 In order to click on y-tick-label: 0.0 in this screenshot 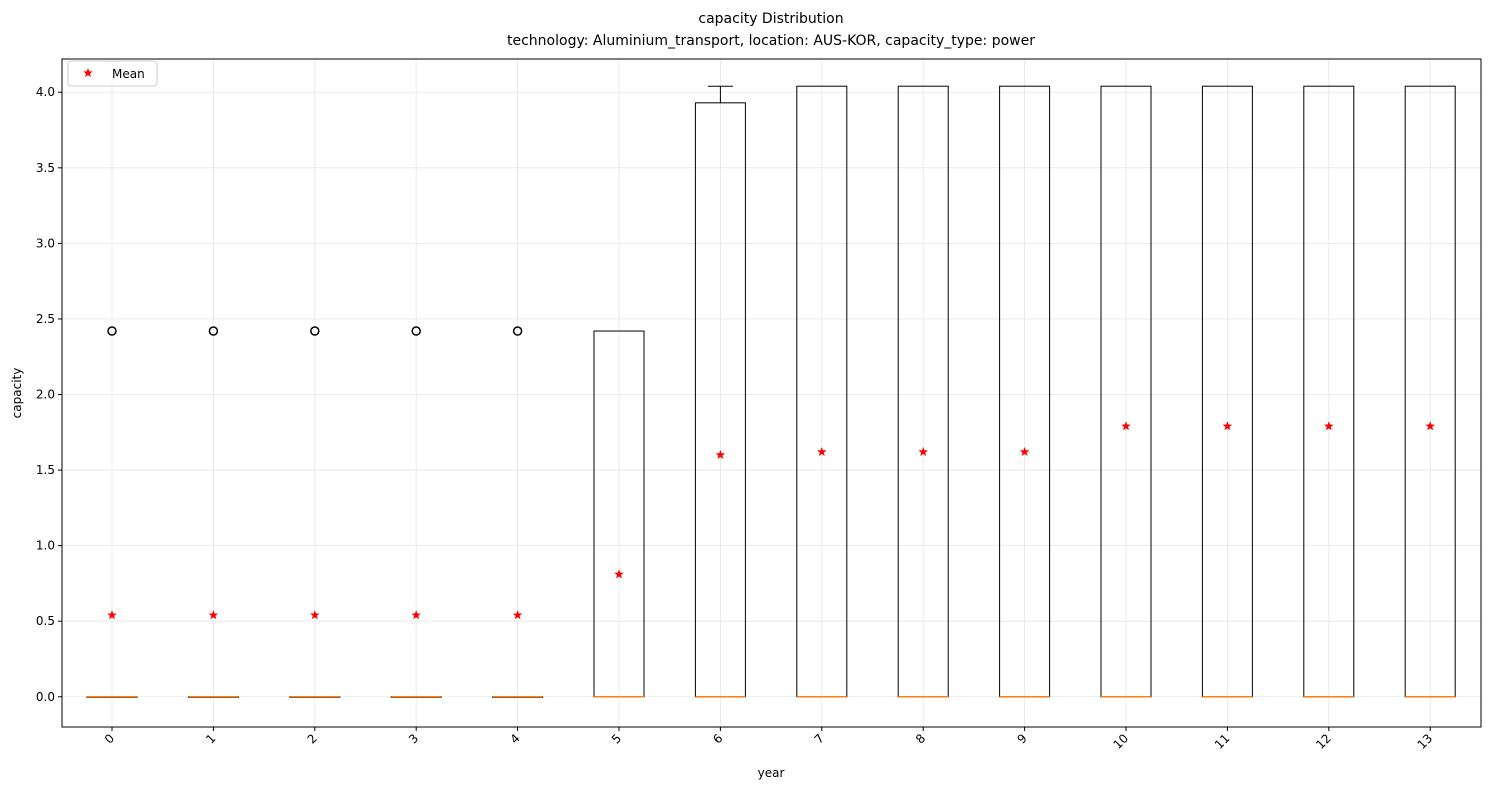, I will do `click(45, 697)`.